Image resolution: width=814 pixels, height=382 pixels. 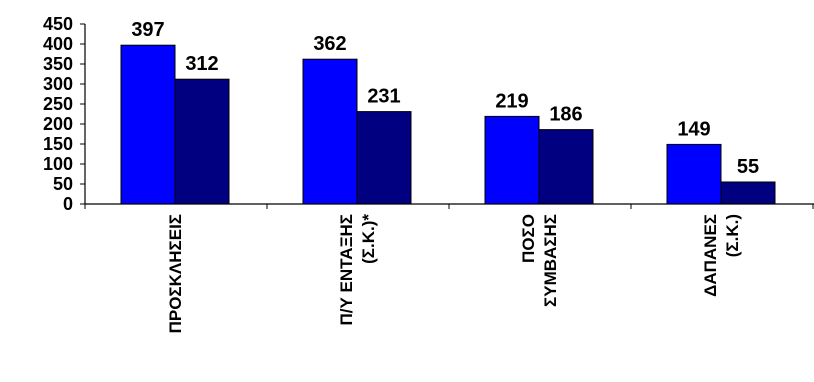 I want to click on bar-s1-c3, so click(x=512, y=160).